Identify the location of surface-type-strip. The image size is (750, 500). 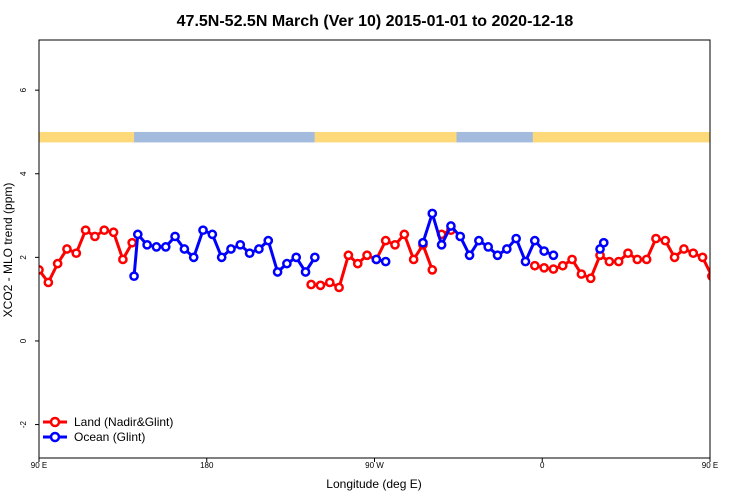
(394, 137).